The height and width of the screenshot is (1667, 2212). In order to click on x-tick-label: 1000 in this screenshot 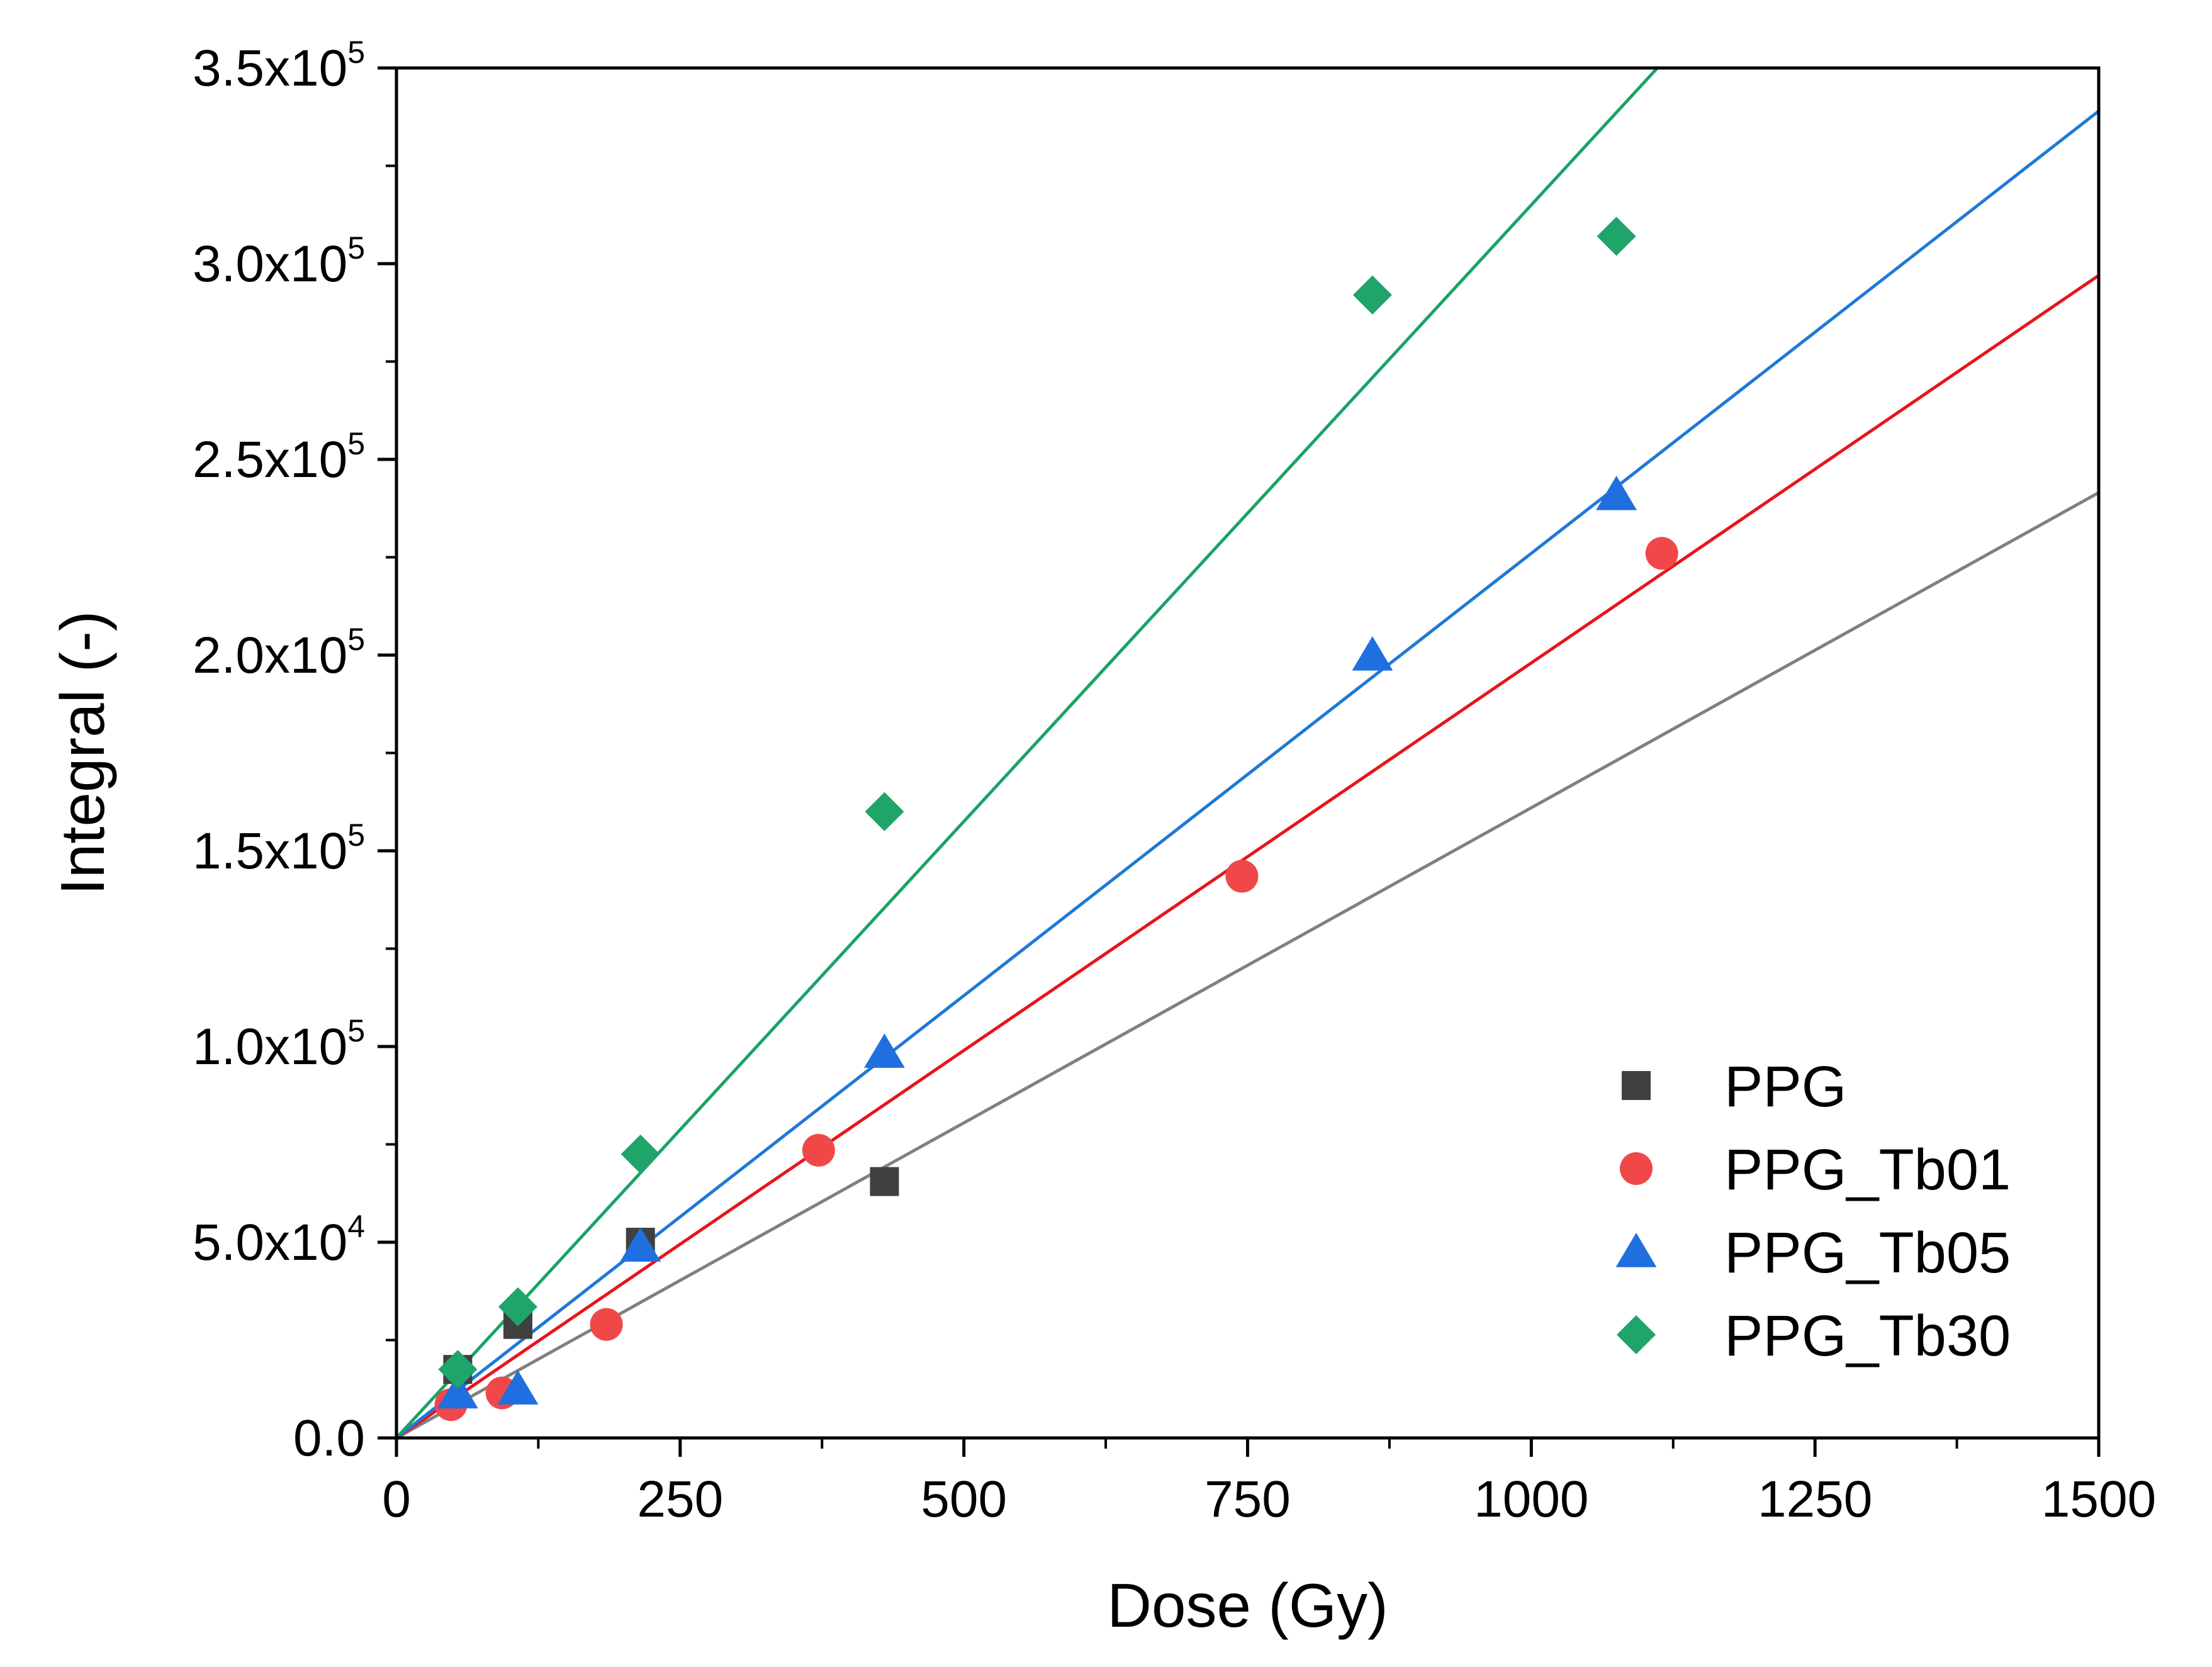, I will do `click(1531, 1499)`.